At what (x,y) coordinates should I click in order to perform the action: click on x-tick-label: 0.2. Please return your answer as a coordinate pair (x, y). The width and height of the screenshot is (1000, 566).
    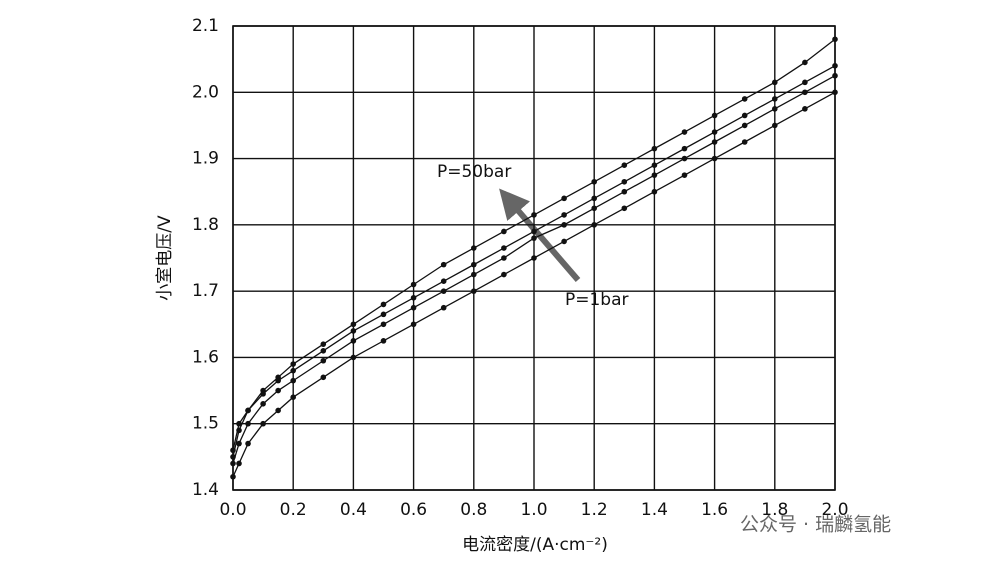
    Looking at the image, I should click on (293, 510).